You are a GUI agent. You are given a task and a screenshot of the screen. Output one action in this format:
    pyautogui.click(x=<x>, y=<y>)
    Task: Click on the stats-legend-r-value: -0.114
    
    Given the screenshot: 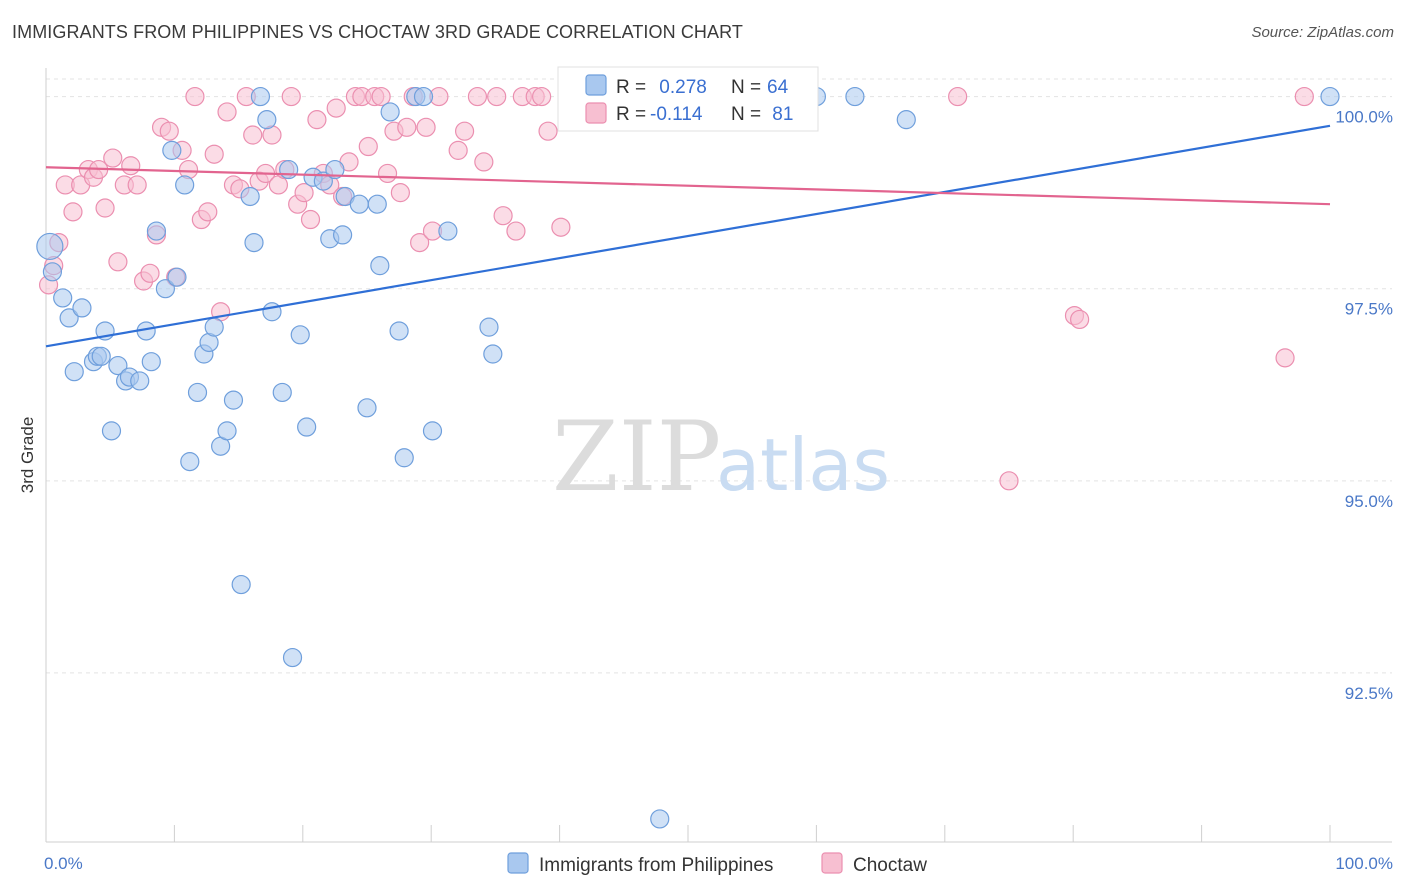 What is the action you would take?
    pyautogui.click(x=676, y=114)
    